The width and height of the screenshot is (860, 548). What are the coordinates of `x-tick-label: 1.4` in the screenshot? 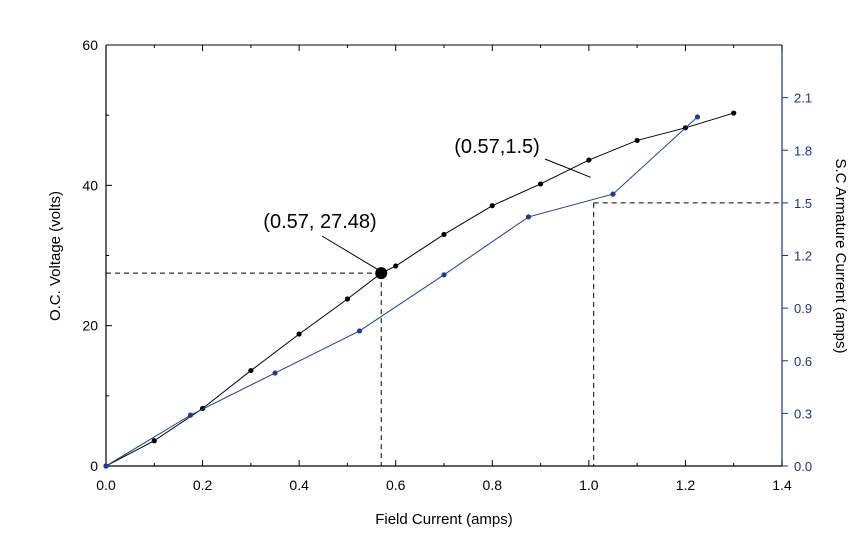 It's located at (782, 485).